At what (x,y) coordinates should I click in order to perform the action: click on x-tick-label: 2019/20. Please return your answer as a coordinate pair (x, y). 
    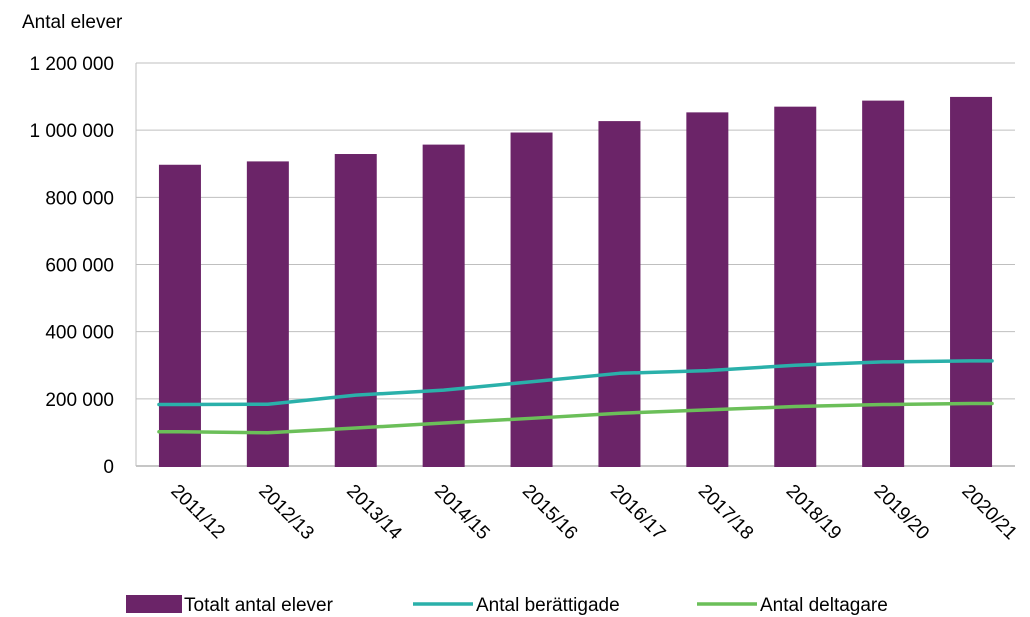
    Looking at the image, I should click on (901, 512).